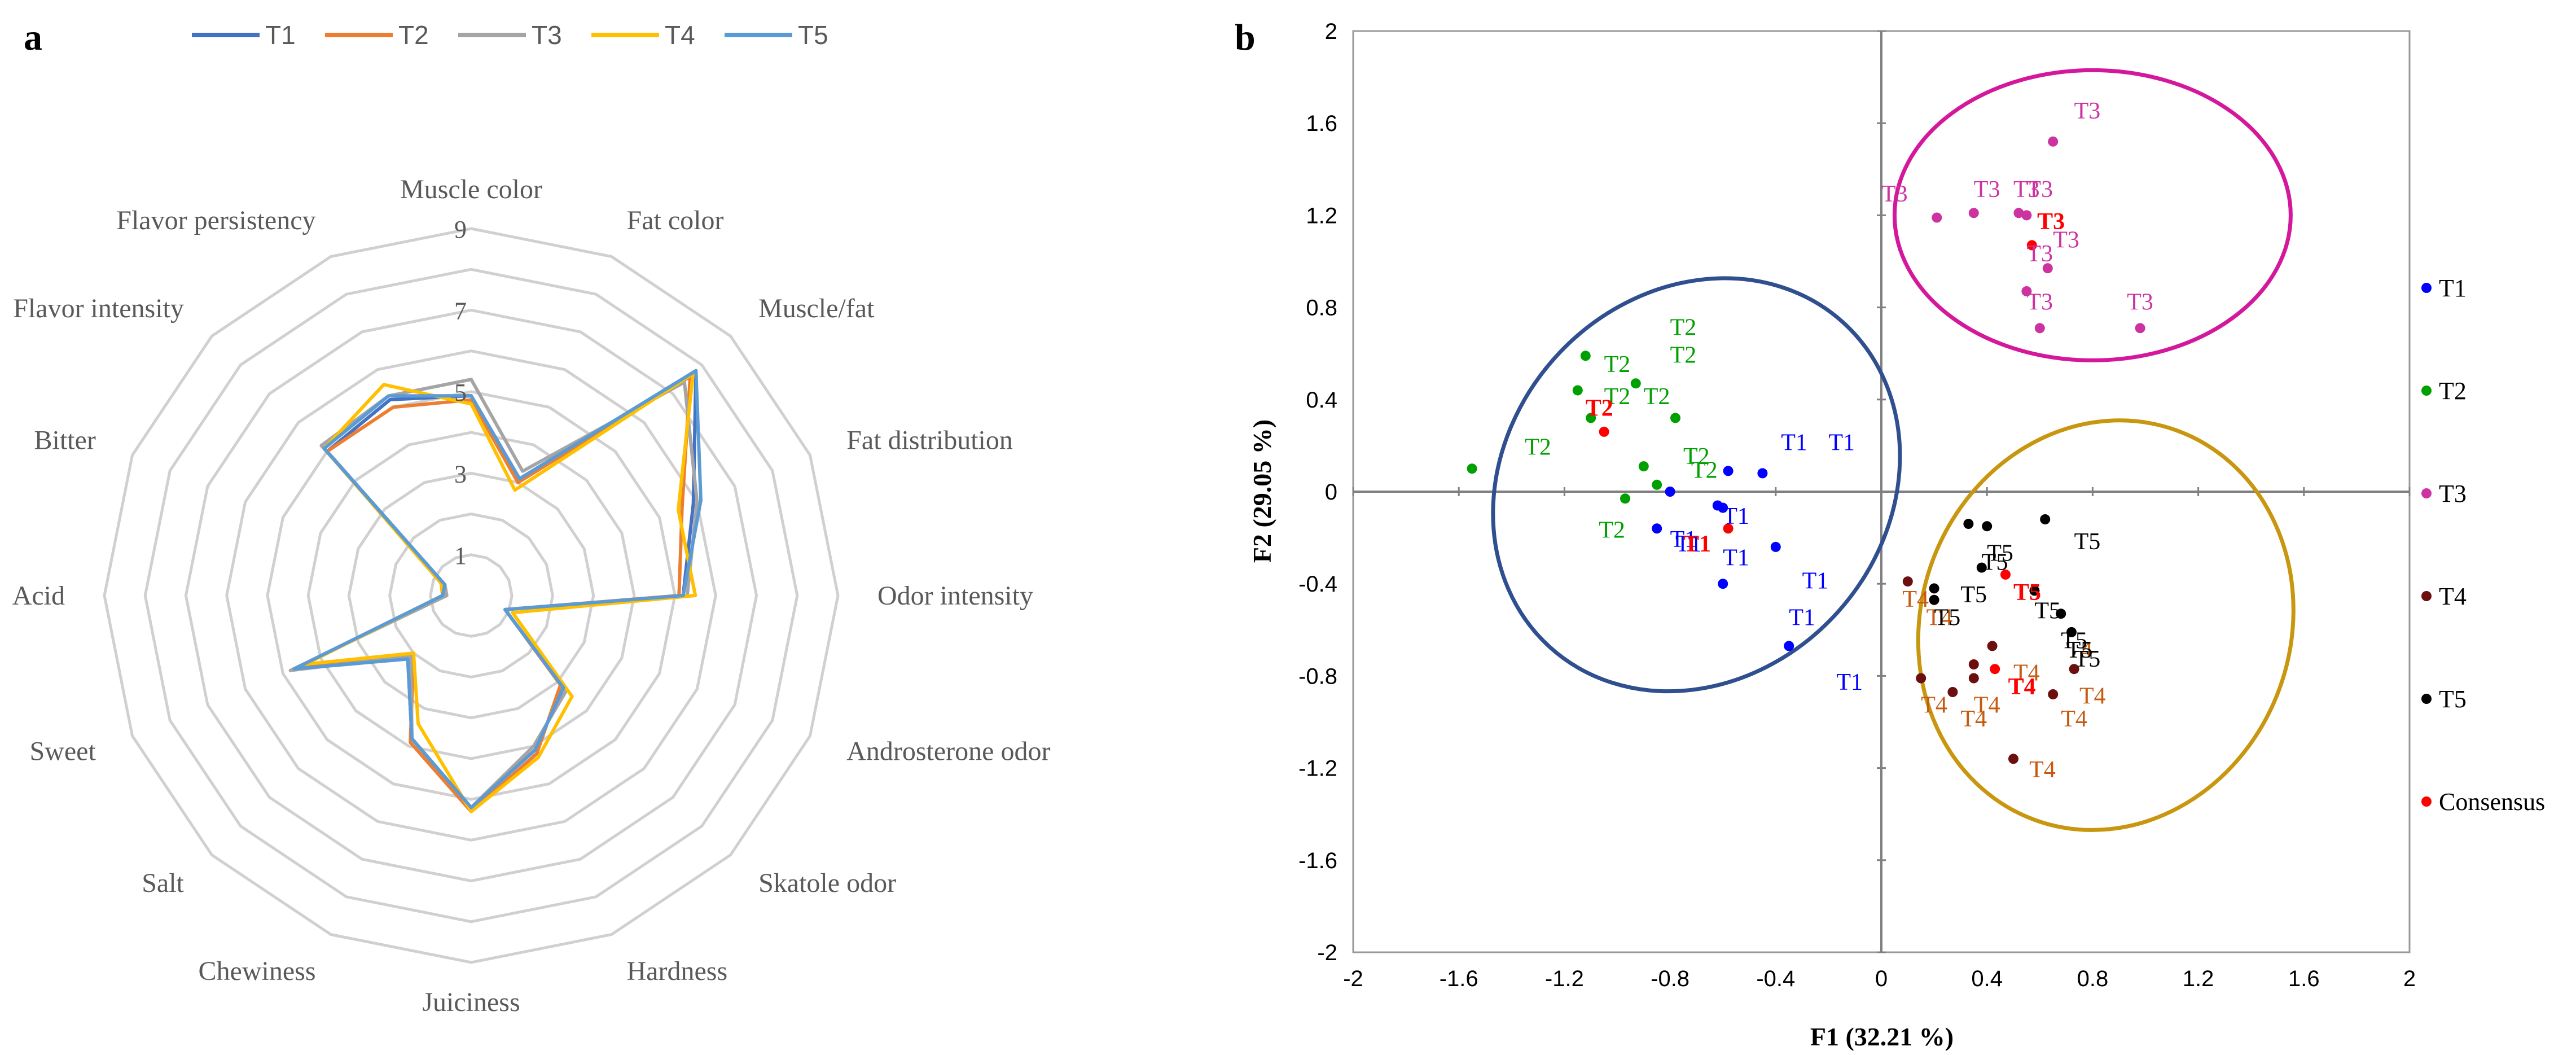 This screenshot has height=1055, width=2576. I want to click on radar-scale-ticks: 1 3 5 7 9, so click(460, 393).